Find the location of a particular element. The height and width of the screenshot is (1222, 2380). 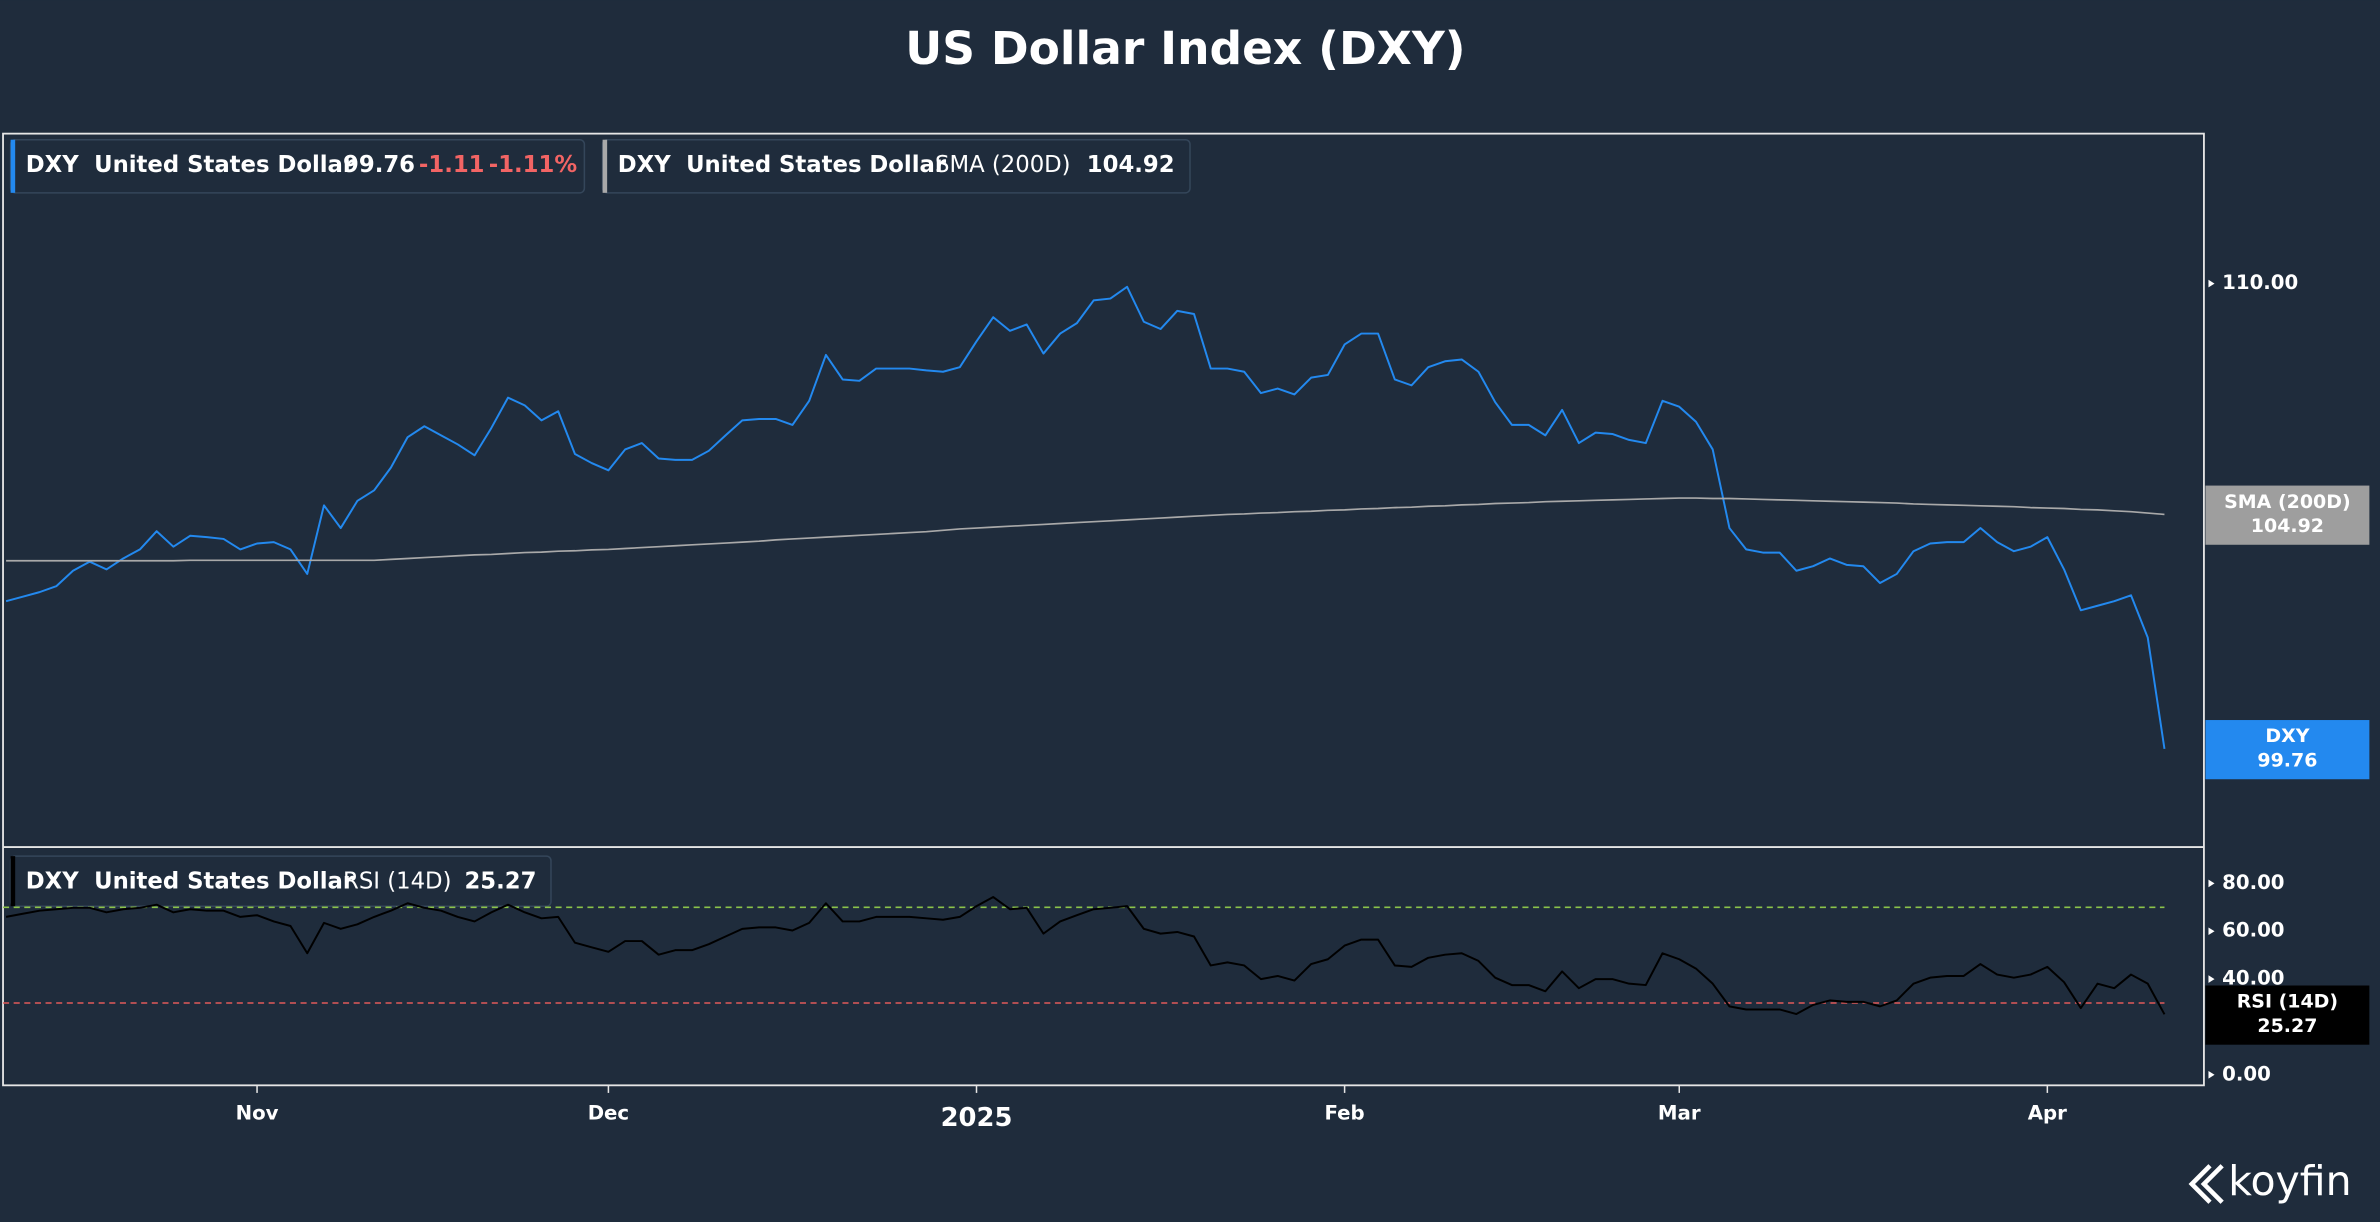

x-tick-label: Nov is located at coordinates (257, 1113).